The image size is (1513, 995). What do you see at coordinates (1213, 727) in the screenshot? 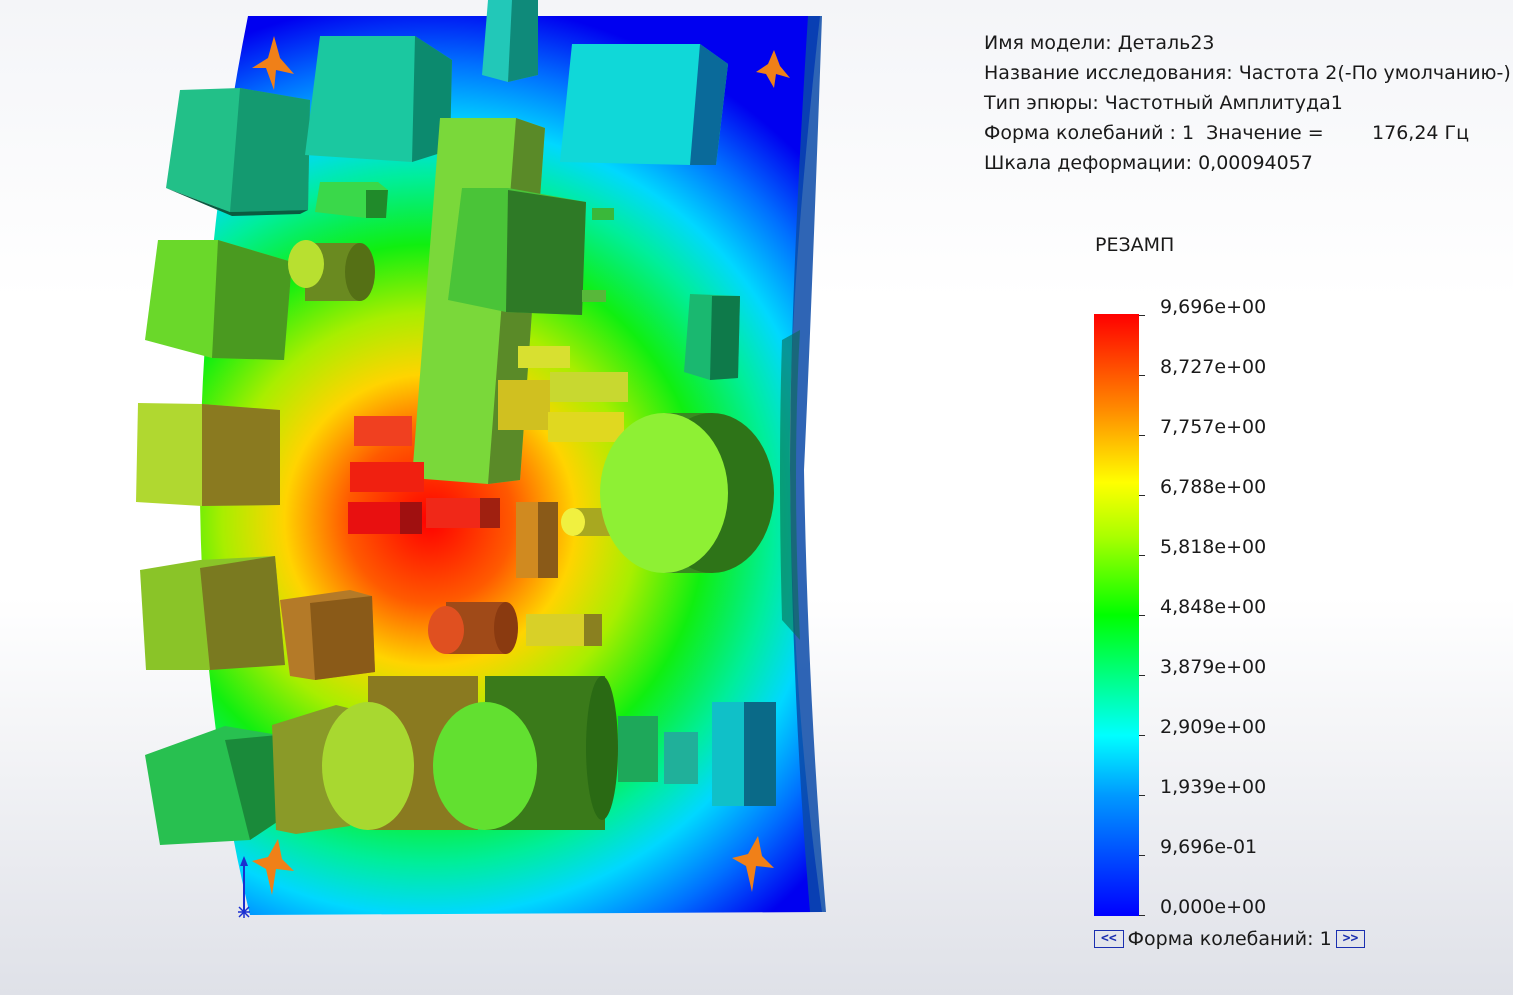
I see `legend-value: 2,909e+00` at bounding box center [1213, 727].